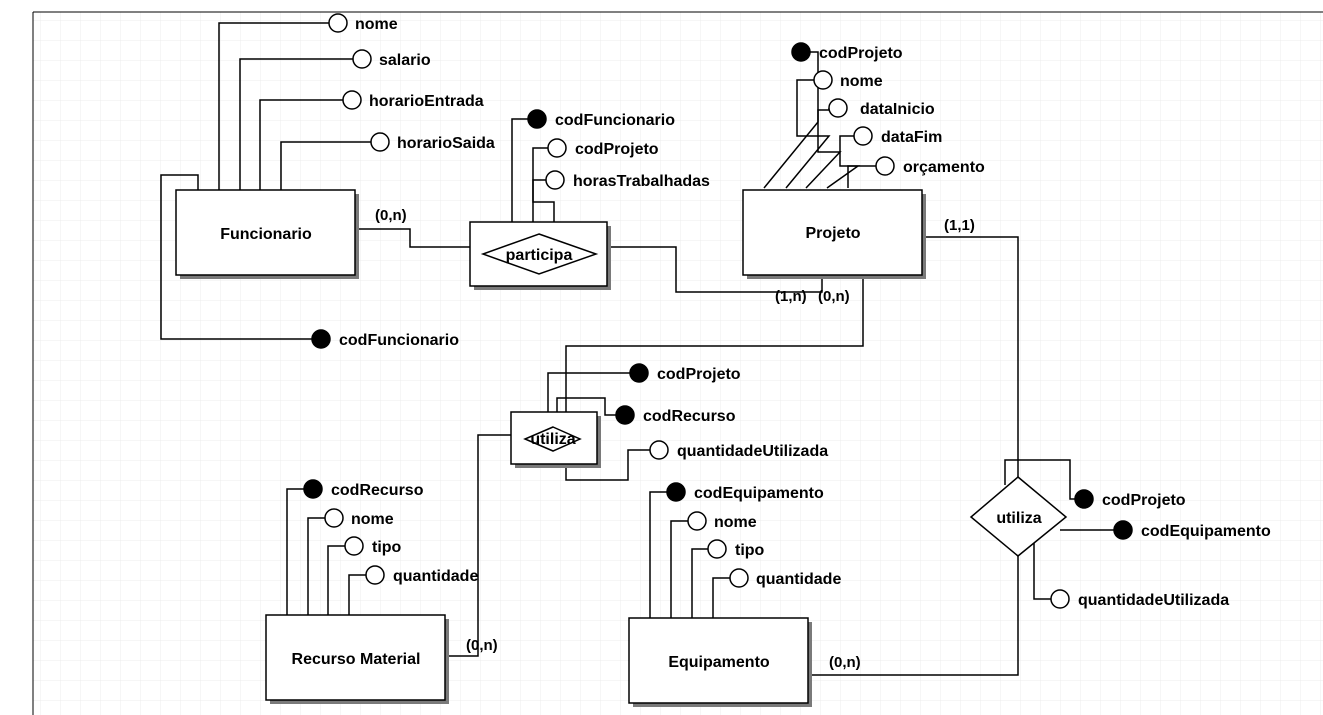 The image size is (1323, 715). I want to click on attribute-utiliza-equipamento-quantidade-utilizada: quantidadeUtilizada, so click(1139, 599).